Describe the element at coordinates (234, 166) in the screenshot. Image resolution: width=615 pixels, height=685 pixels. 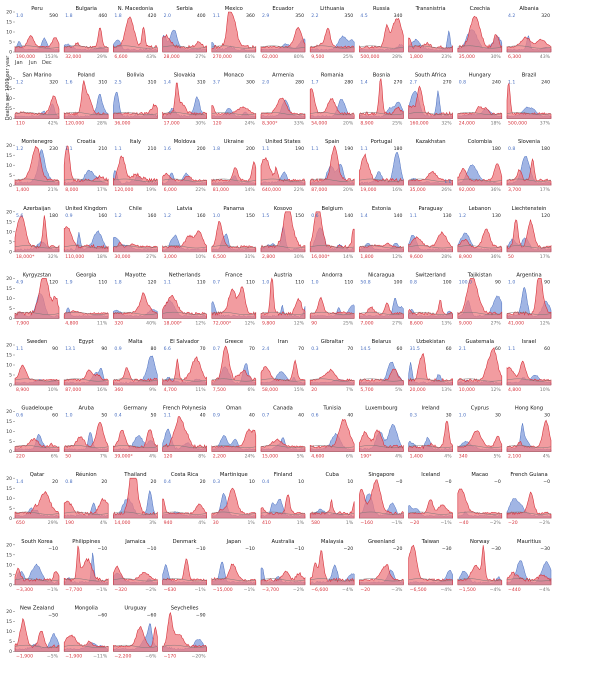
I see `country-panel: Ukraine 1.8 200 81,000 14%` at that location.